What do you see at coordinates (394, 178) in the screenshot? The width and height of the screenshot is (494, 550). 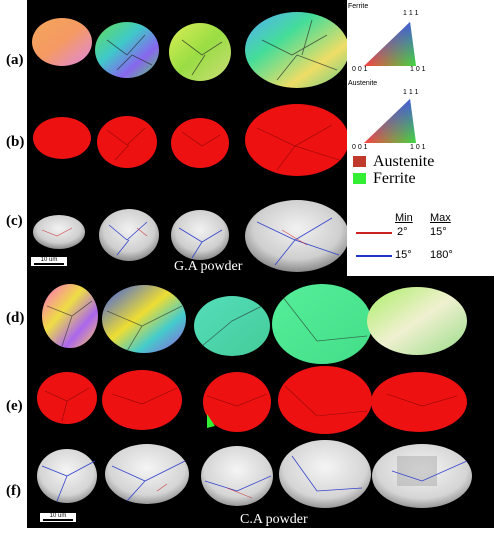 I see `ferrite-label: Ferrite` at bounding box center [394, 178].